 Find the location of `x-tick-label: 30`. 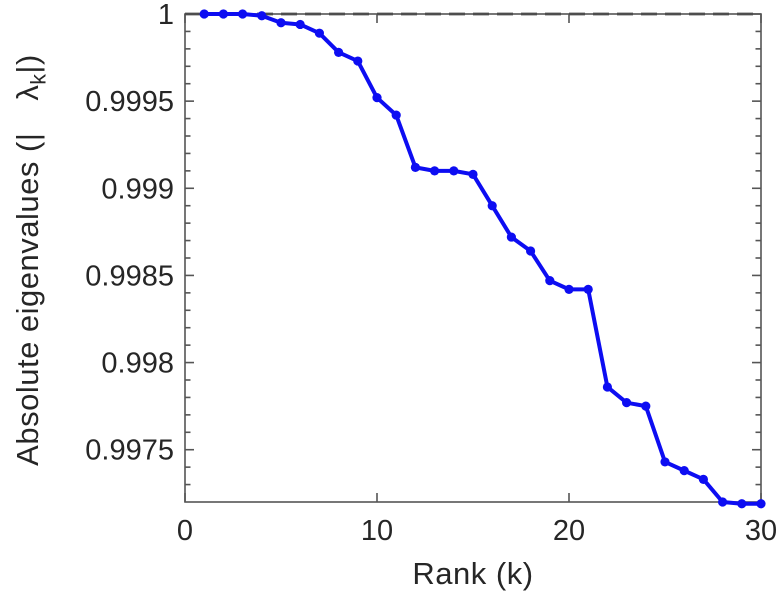

x-tick-label: 30 is located at coordinates (761, 531).